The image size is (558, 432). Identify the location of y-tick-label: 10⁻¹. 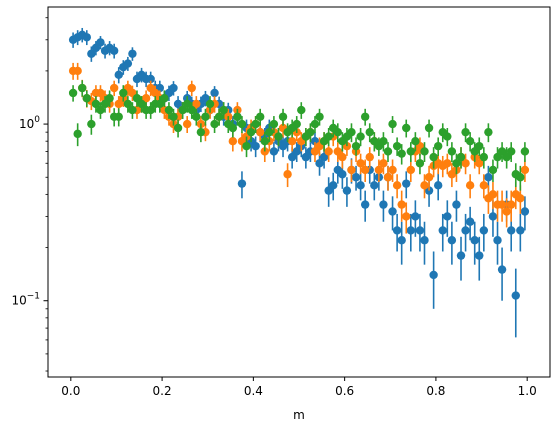
(25, 300).